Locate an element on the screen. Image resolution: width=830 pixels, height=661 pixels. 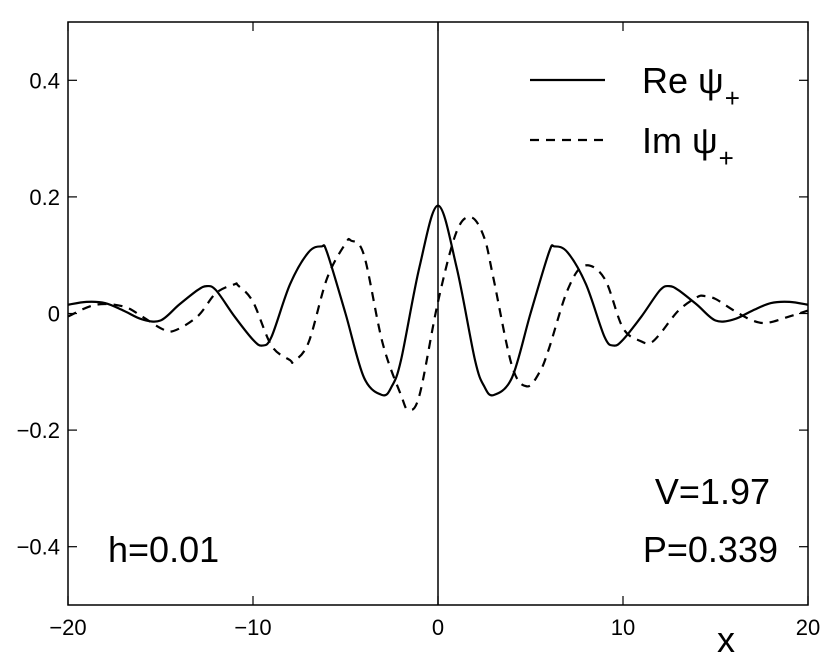
x-axis-label: x is located at coordinates (726, 639).